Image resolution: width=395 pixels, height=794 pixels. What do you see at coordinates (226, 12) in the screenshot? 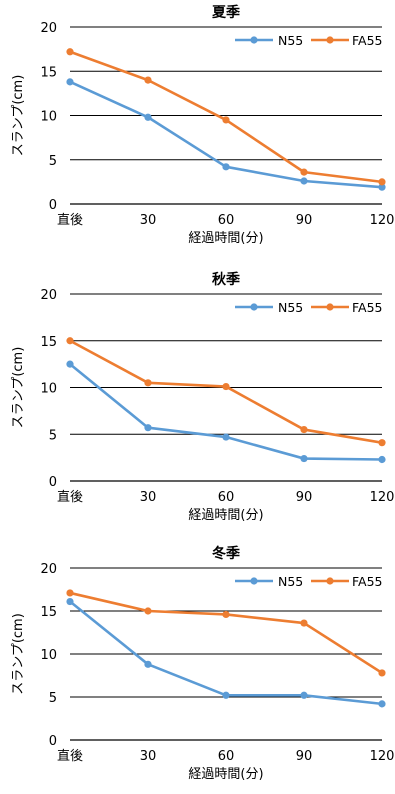
I see `chart-title: 夏季` at bounding box center [226, 12].